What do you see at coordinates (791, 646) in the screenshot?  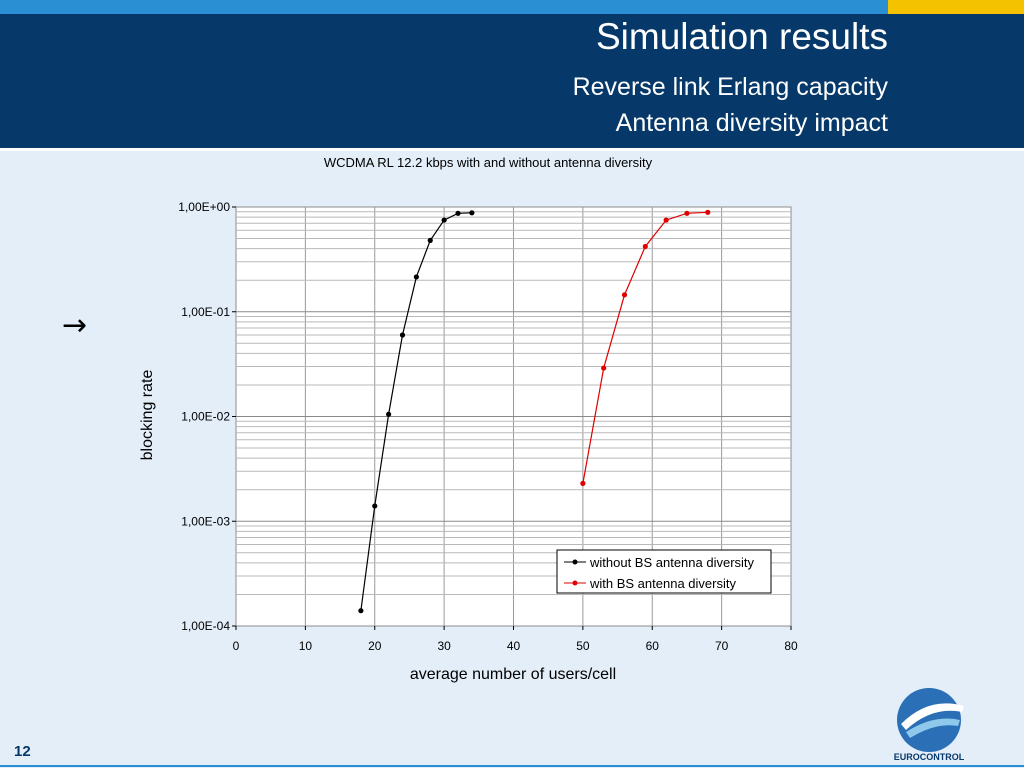 I see `x-tick-label: 80` at bounding box center [791, 646].